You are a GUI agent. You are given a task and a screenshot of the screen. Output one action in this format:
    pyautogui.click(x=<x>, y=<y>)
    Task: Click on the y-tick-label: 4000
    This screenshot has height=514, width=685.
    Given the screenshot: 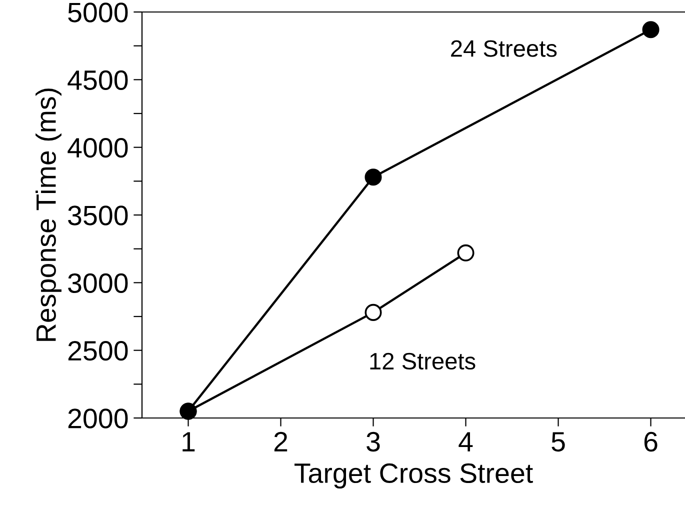 What is the action you would take?
    pyautogui.click(x=98, y=148)
    